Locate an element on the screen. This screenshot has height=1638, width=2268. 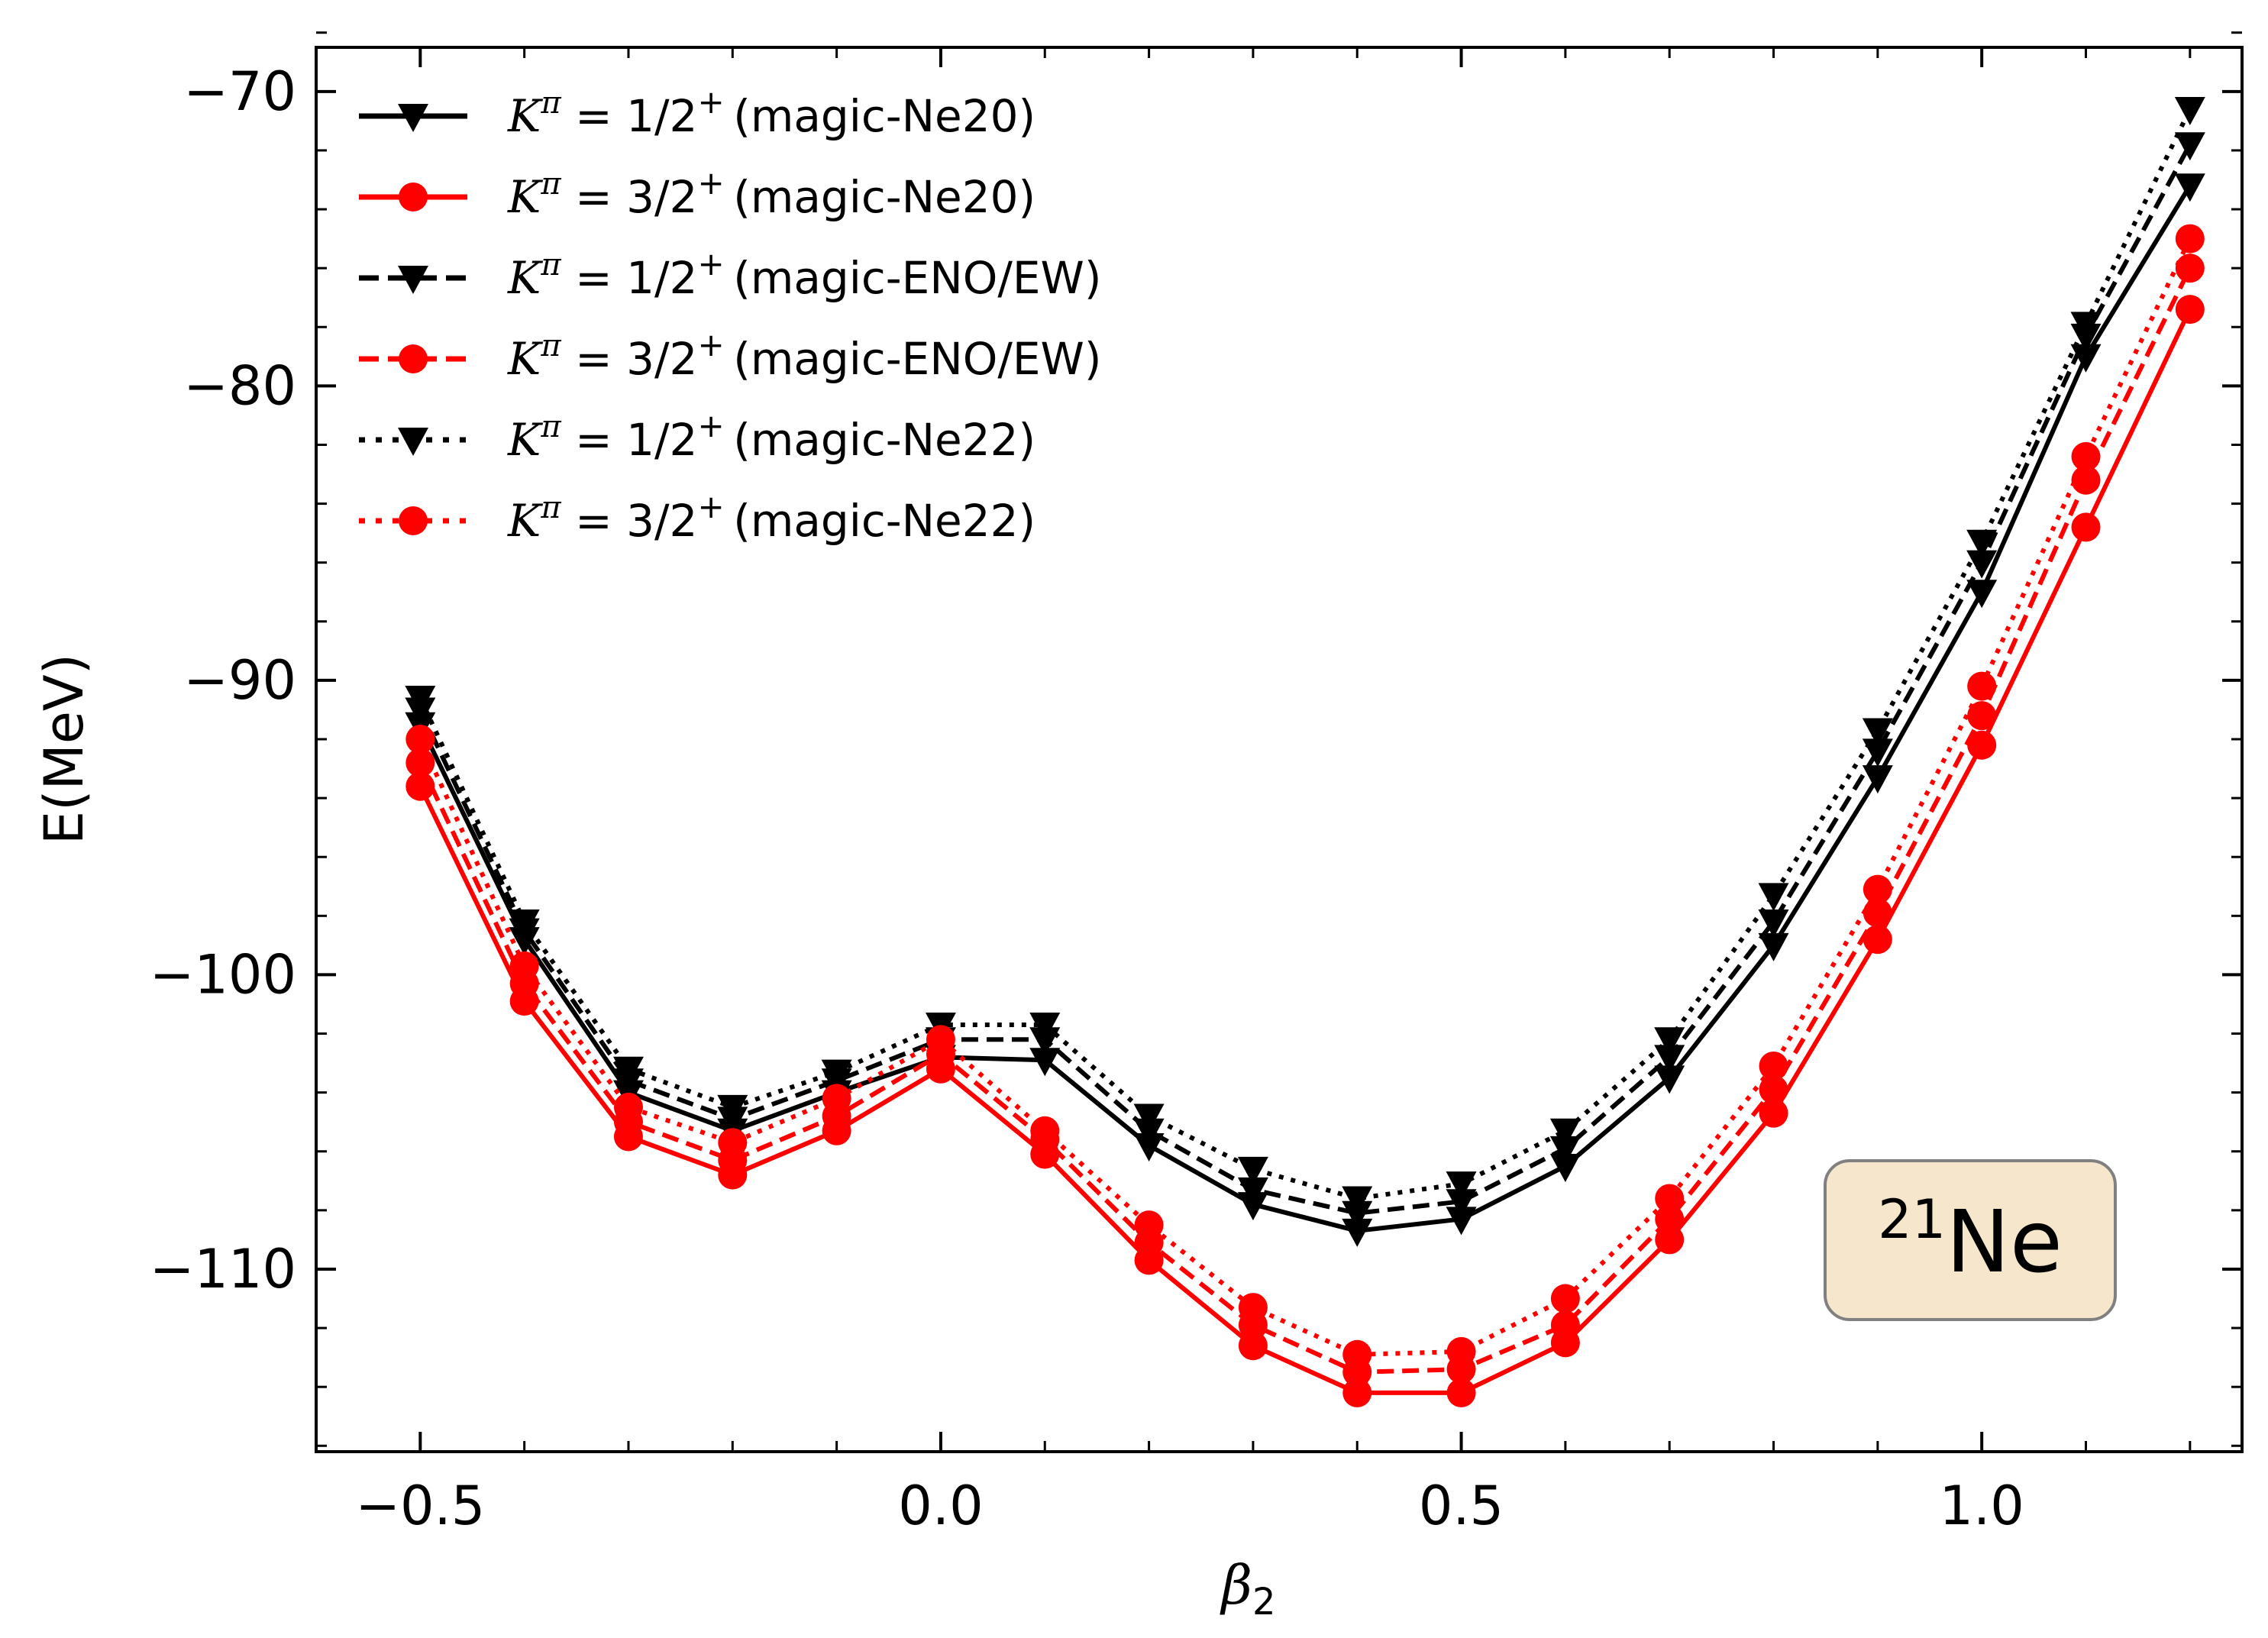
y-tick-label: −80 is located at coordinates (240, 385).